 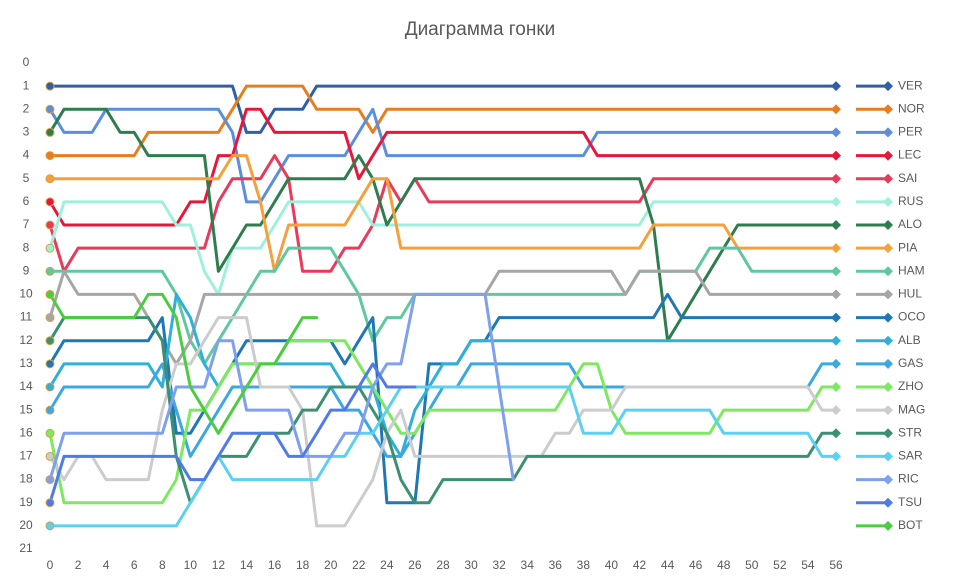 I want to click on y-tick-label: 6, so click(x=26, y=201).